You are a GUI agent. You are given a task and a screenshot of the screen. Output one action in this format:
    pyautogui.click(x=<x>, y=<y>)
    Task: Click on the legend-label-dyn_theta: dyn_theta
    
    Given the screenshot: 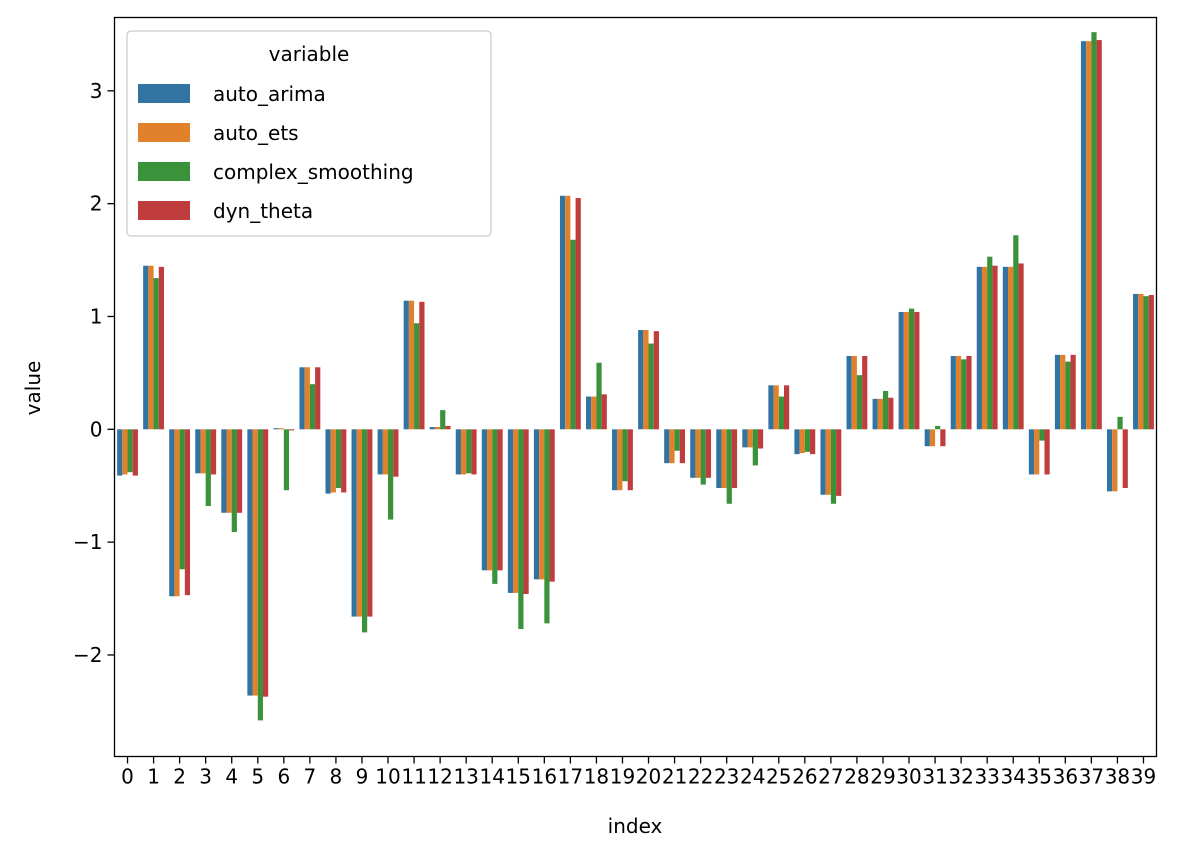 What is the action you would take?
    pyautogui.click(x=263, y=211)
    